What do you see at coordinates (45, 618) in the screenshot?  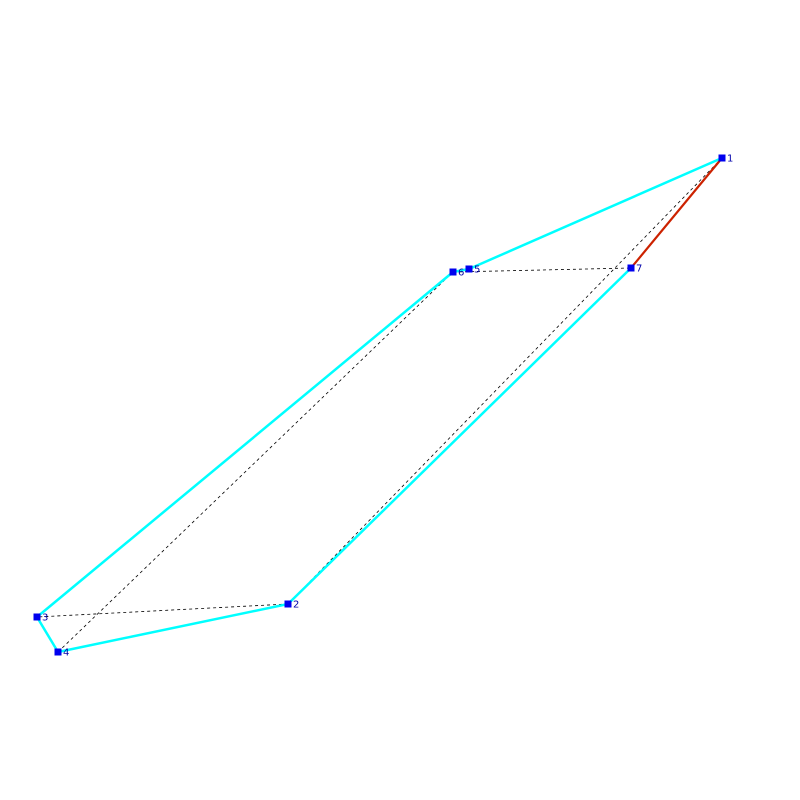 I see `vertex-label-3: 3` at bounding box center [45, 618].